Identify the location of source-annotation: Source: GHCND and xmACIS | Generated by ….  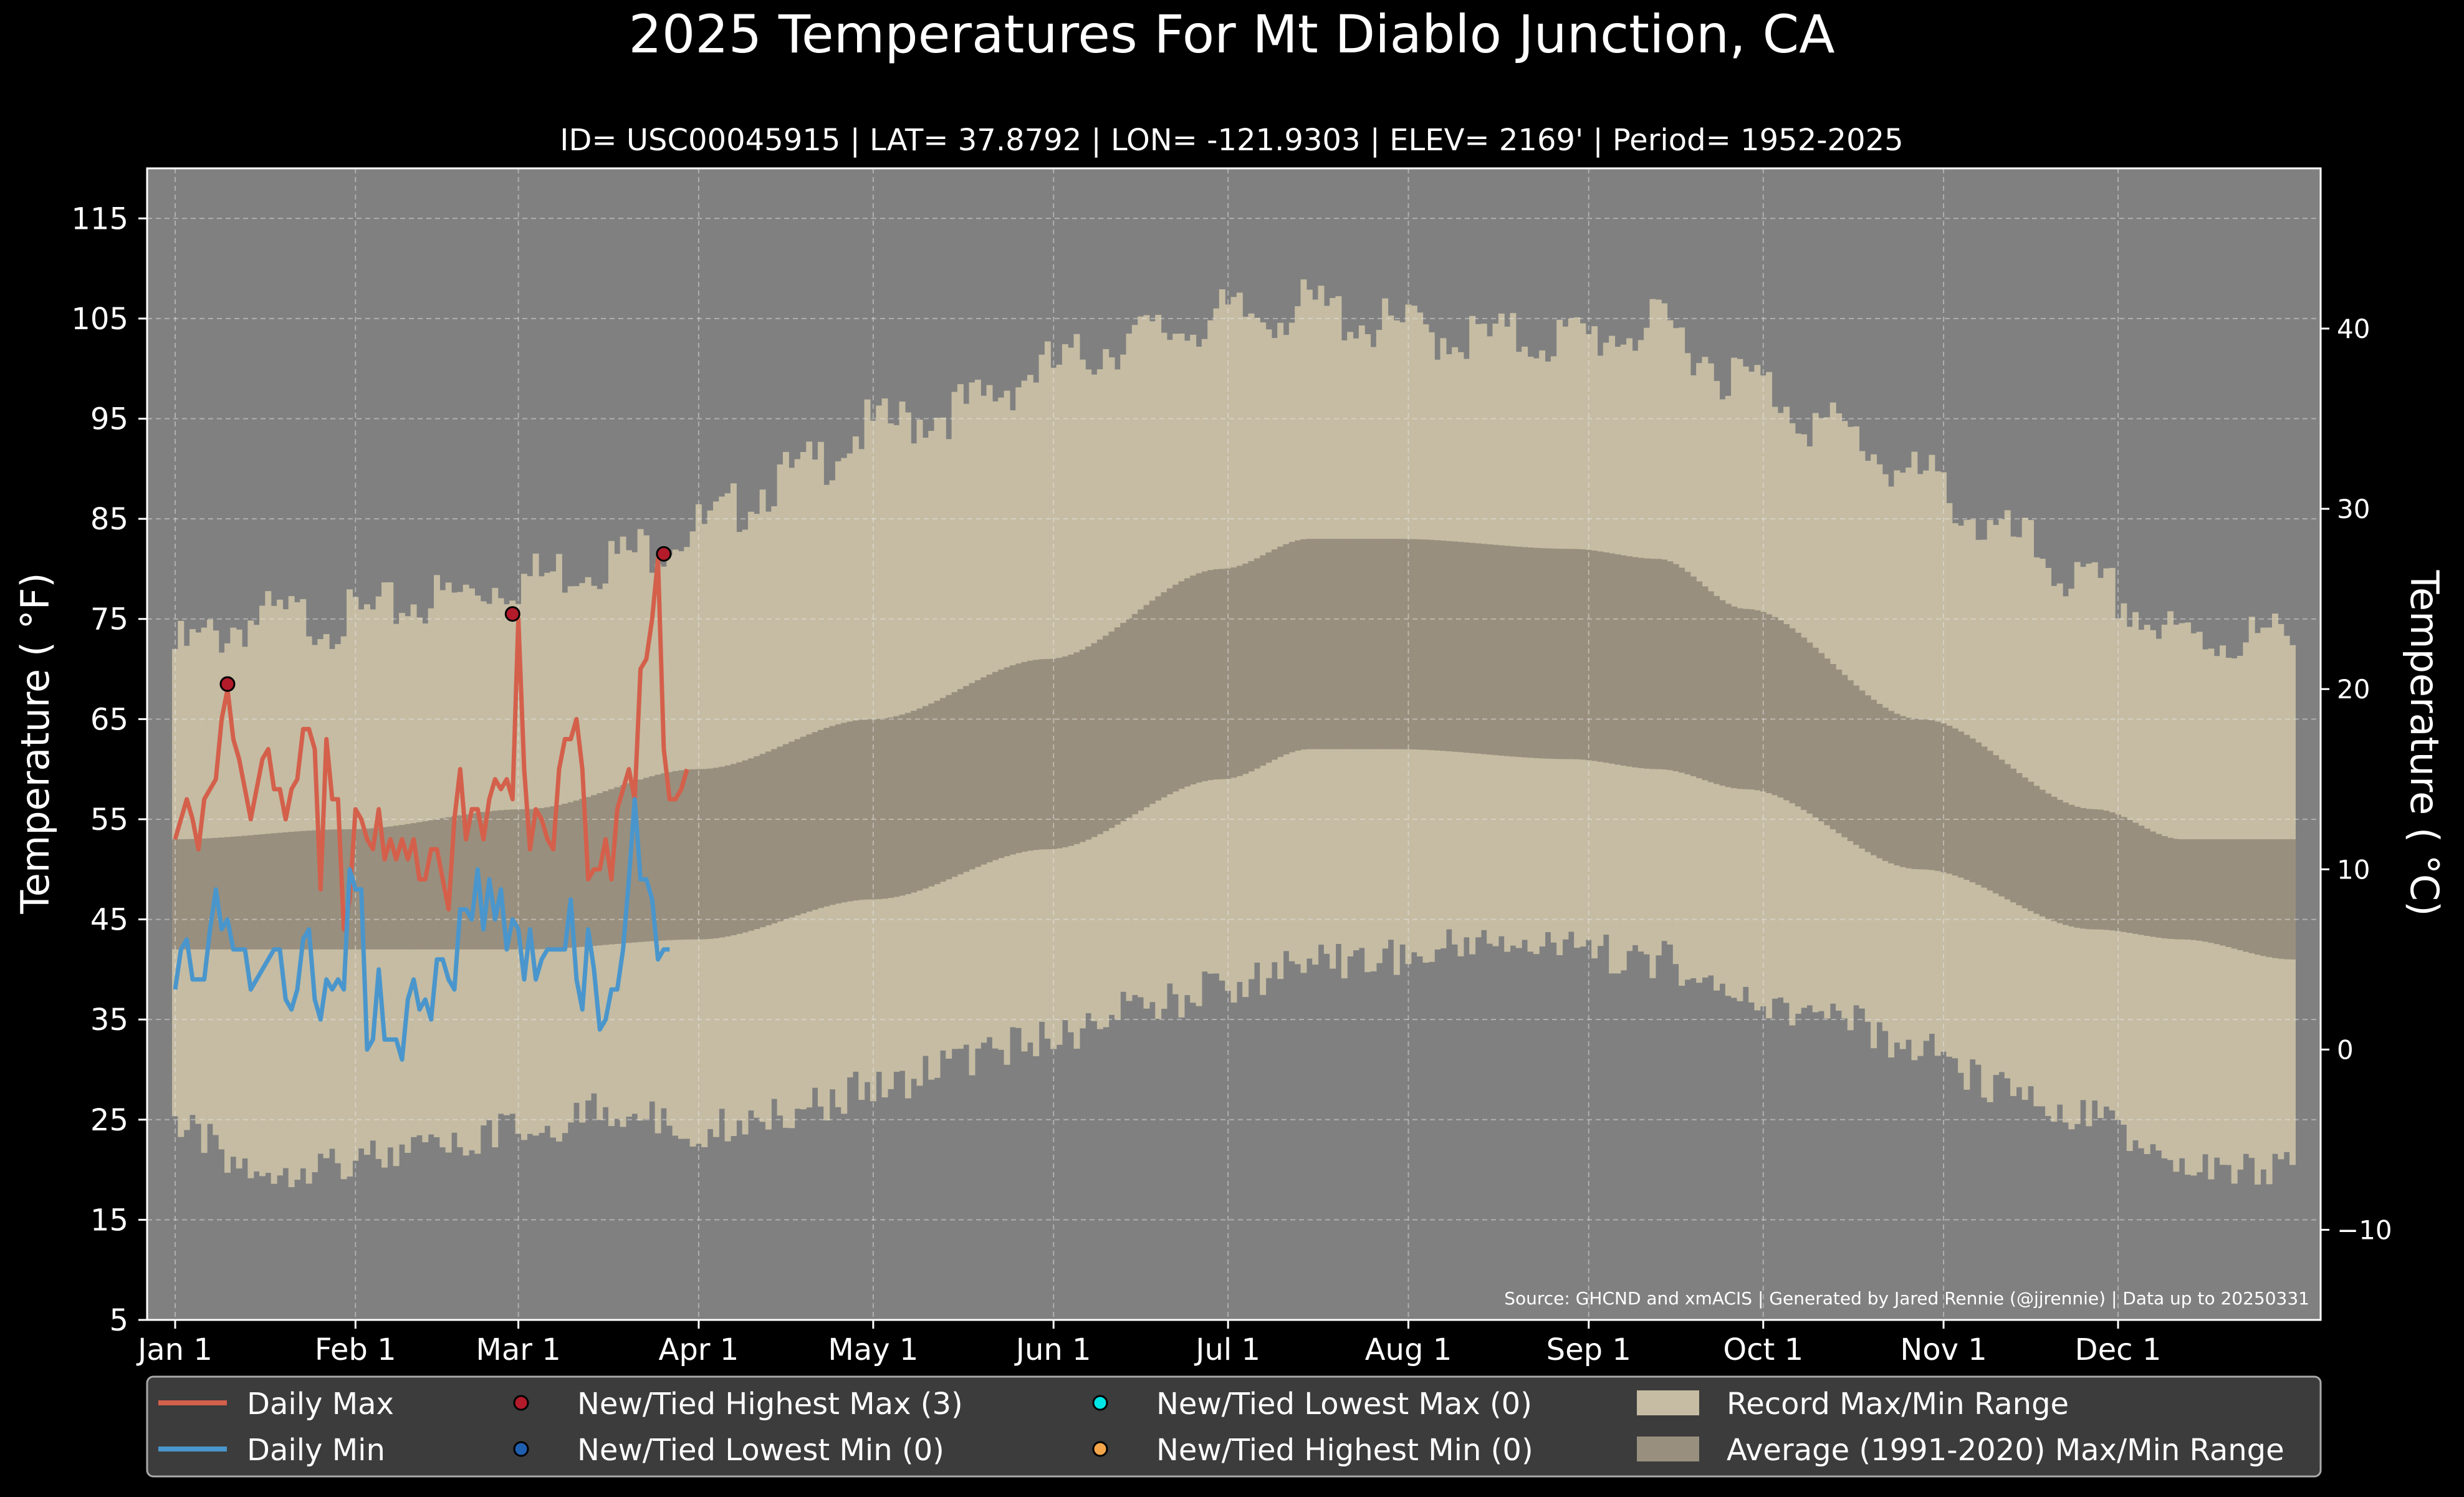
(1906, 1298).